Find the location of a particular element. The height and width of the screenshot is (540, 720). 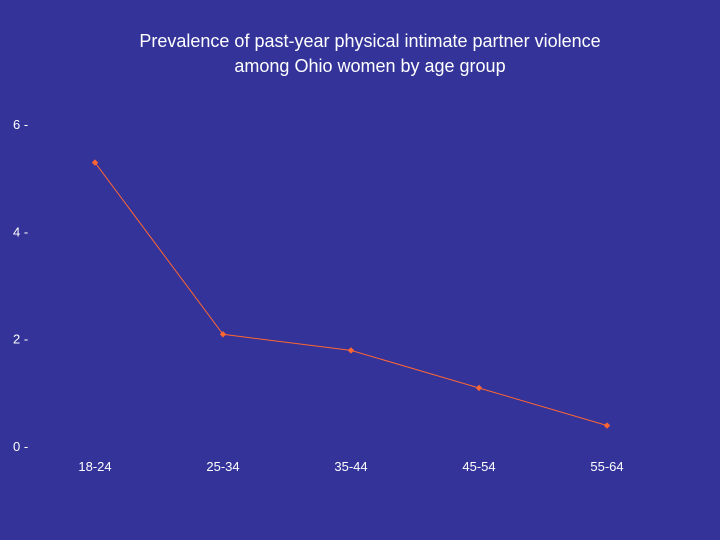

x-axis: 18-24 25-34 35-44 45-54 55-64 is located at coordinates (350, 466).